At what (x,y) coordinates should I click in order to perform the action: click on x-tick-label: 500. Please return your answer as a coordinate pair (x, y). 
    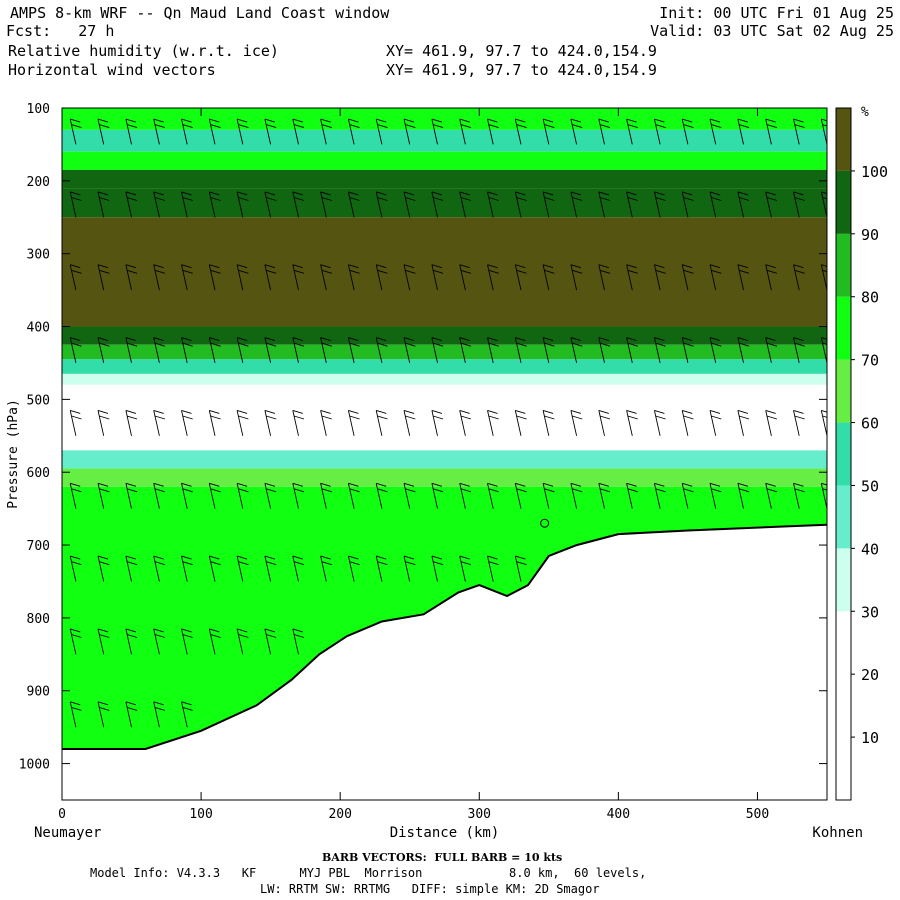
    Looking at the image, I should click on (757, 814).